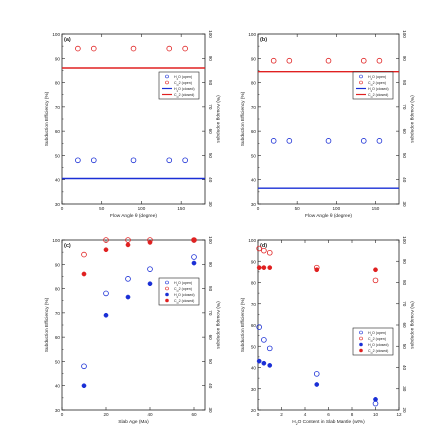 Image resolution: width=440 pixels, height=440 pixels. I want to click on y-tick-label-right: 20, so click(404, 410).